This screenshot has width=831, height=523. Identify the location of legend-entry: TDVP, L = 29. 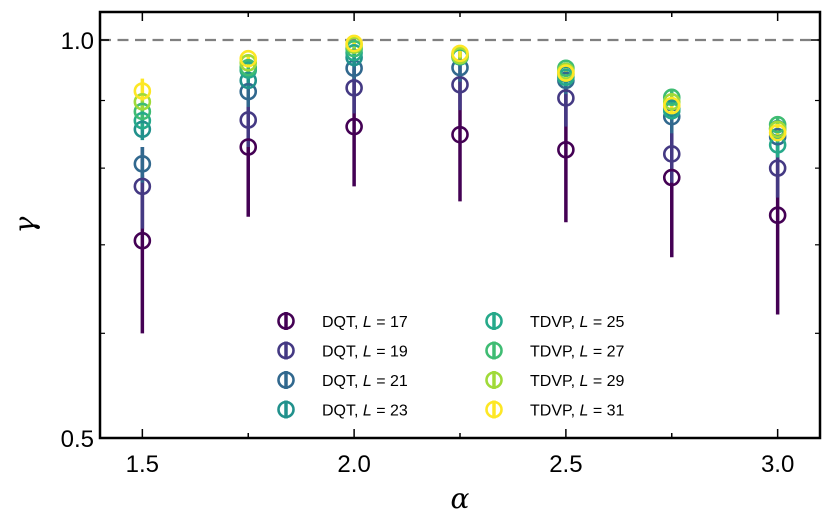
(555, 380).